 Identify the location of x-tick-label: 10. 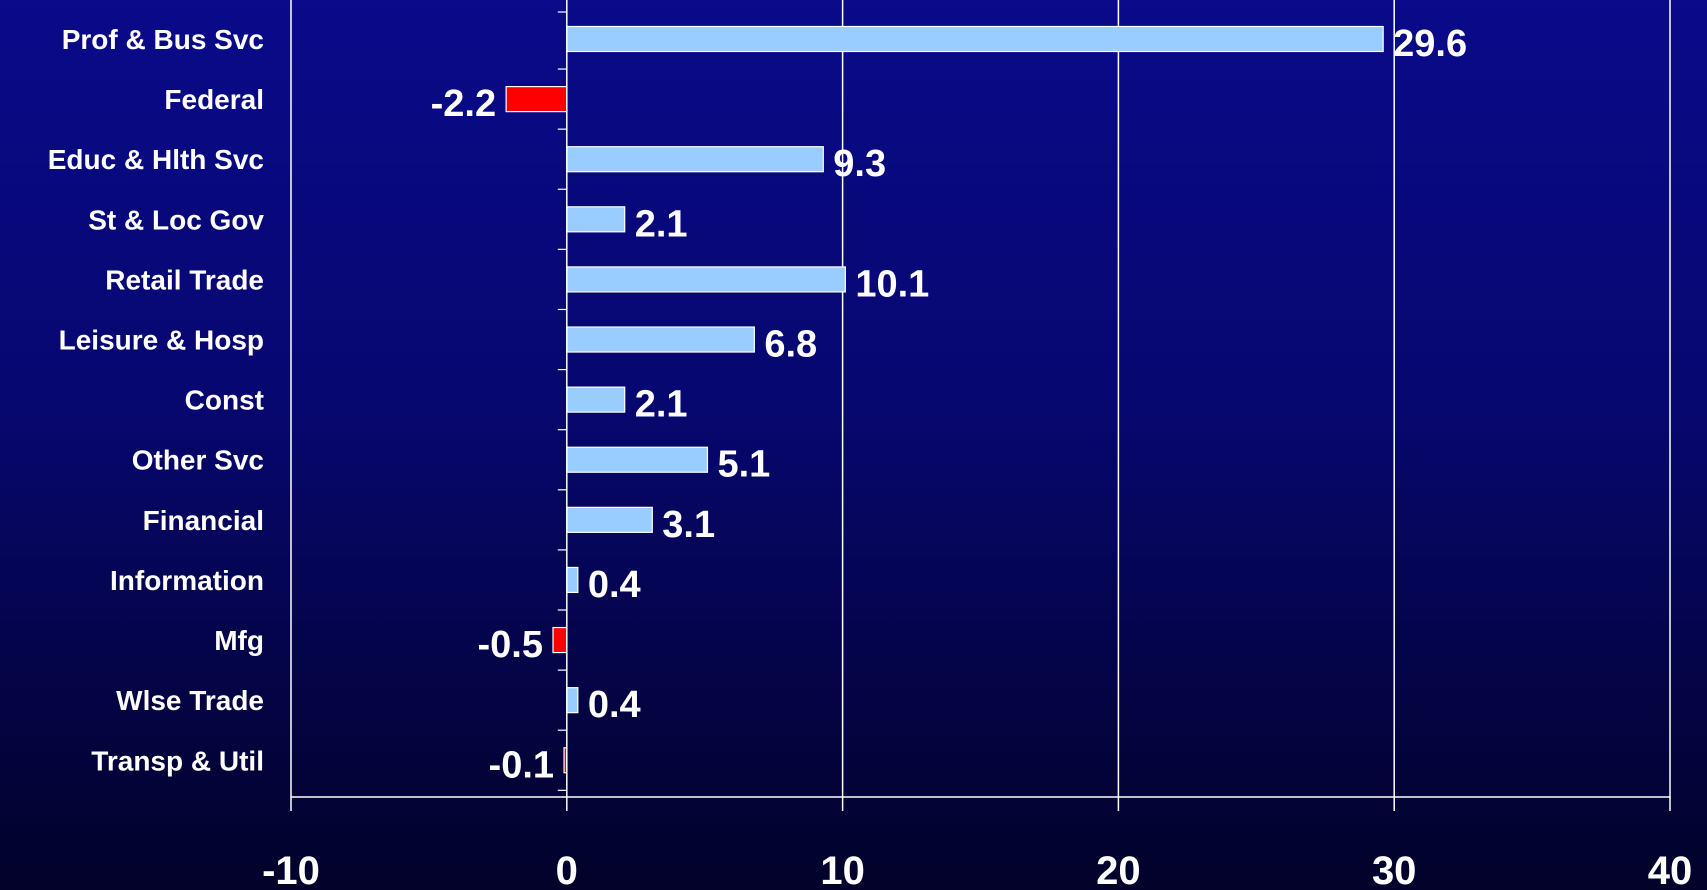
(842, 869).